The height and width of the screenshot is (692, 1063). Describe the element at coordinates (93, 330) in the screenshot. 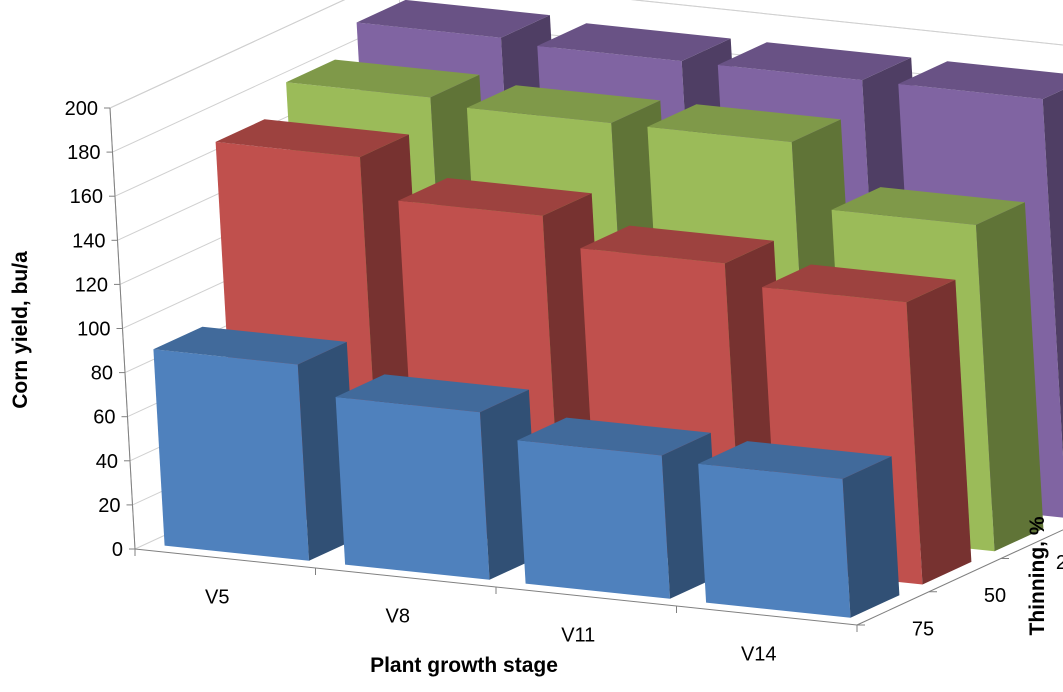

I see `y-tick-label: 100` at that location.